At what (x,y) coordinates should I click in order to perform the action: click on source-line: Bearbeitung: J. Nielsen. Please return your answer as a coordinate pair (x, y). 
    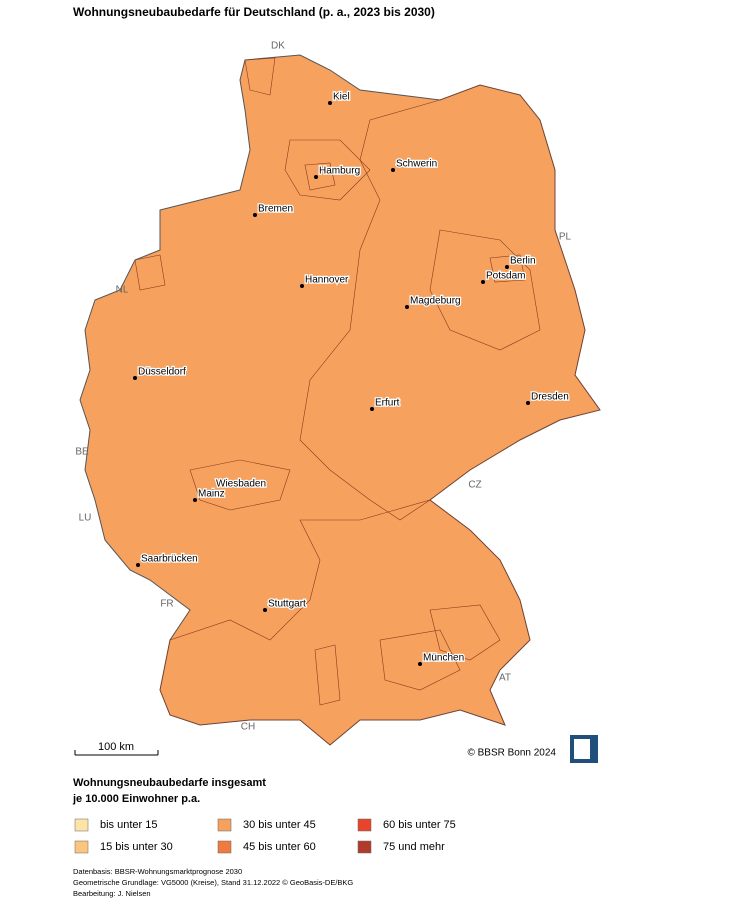
    Looking at the image, I should click on (112, 893).